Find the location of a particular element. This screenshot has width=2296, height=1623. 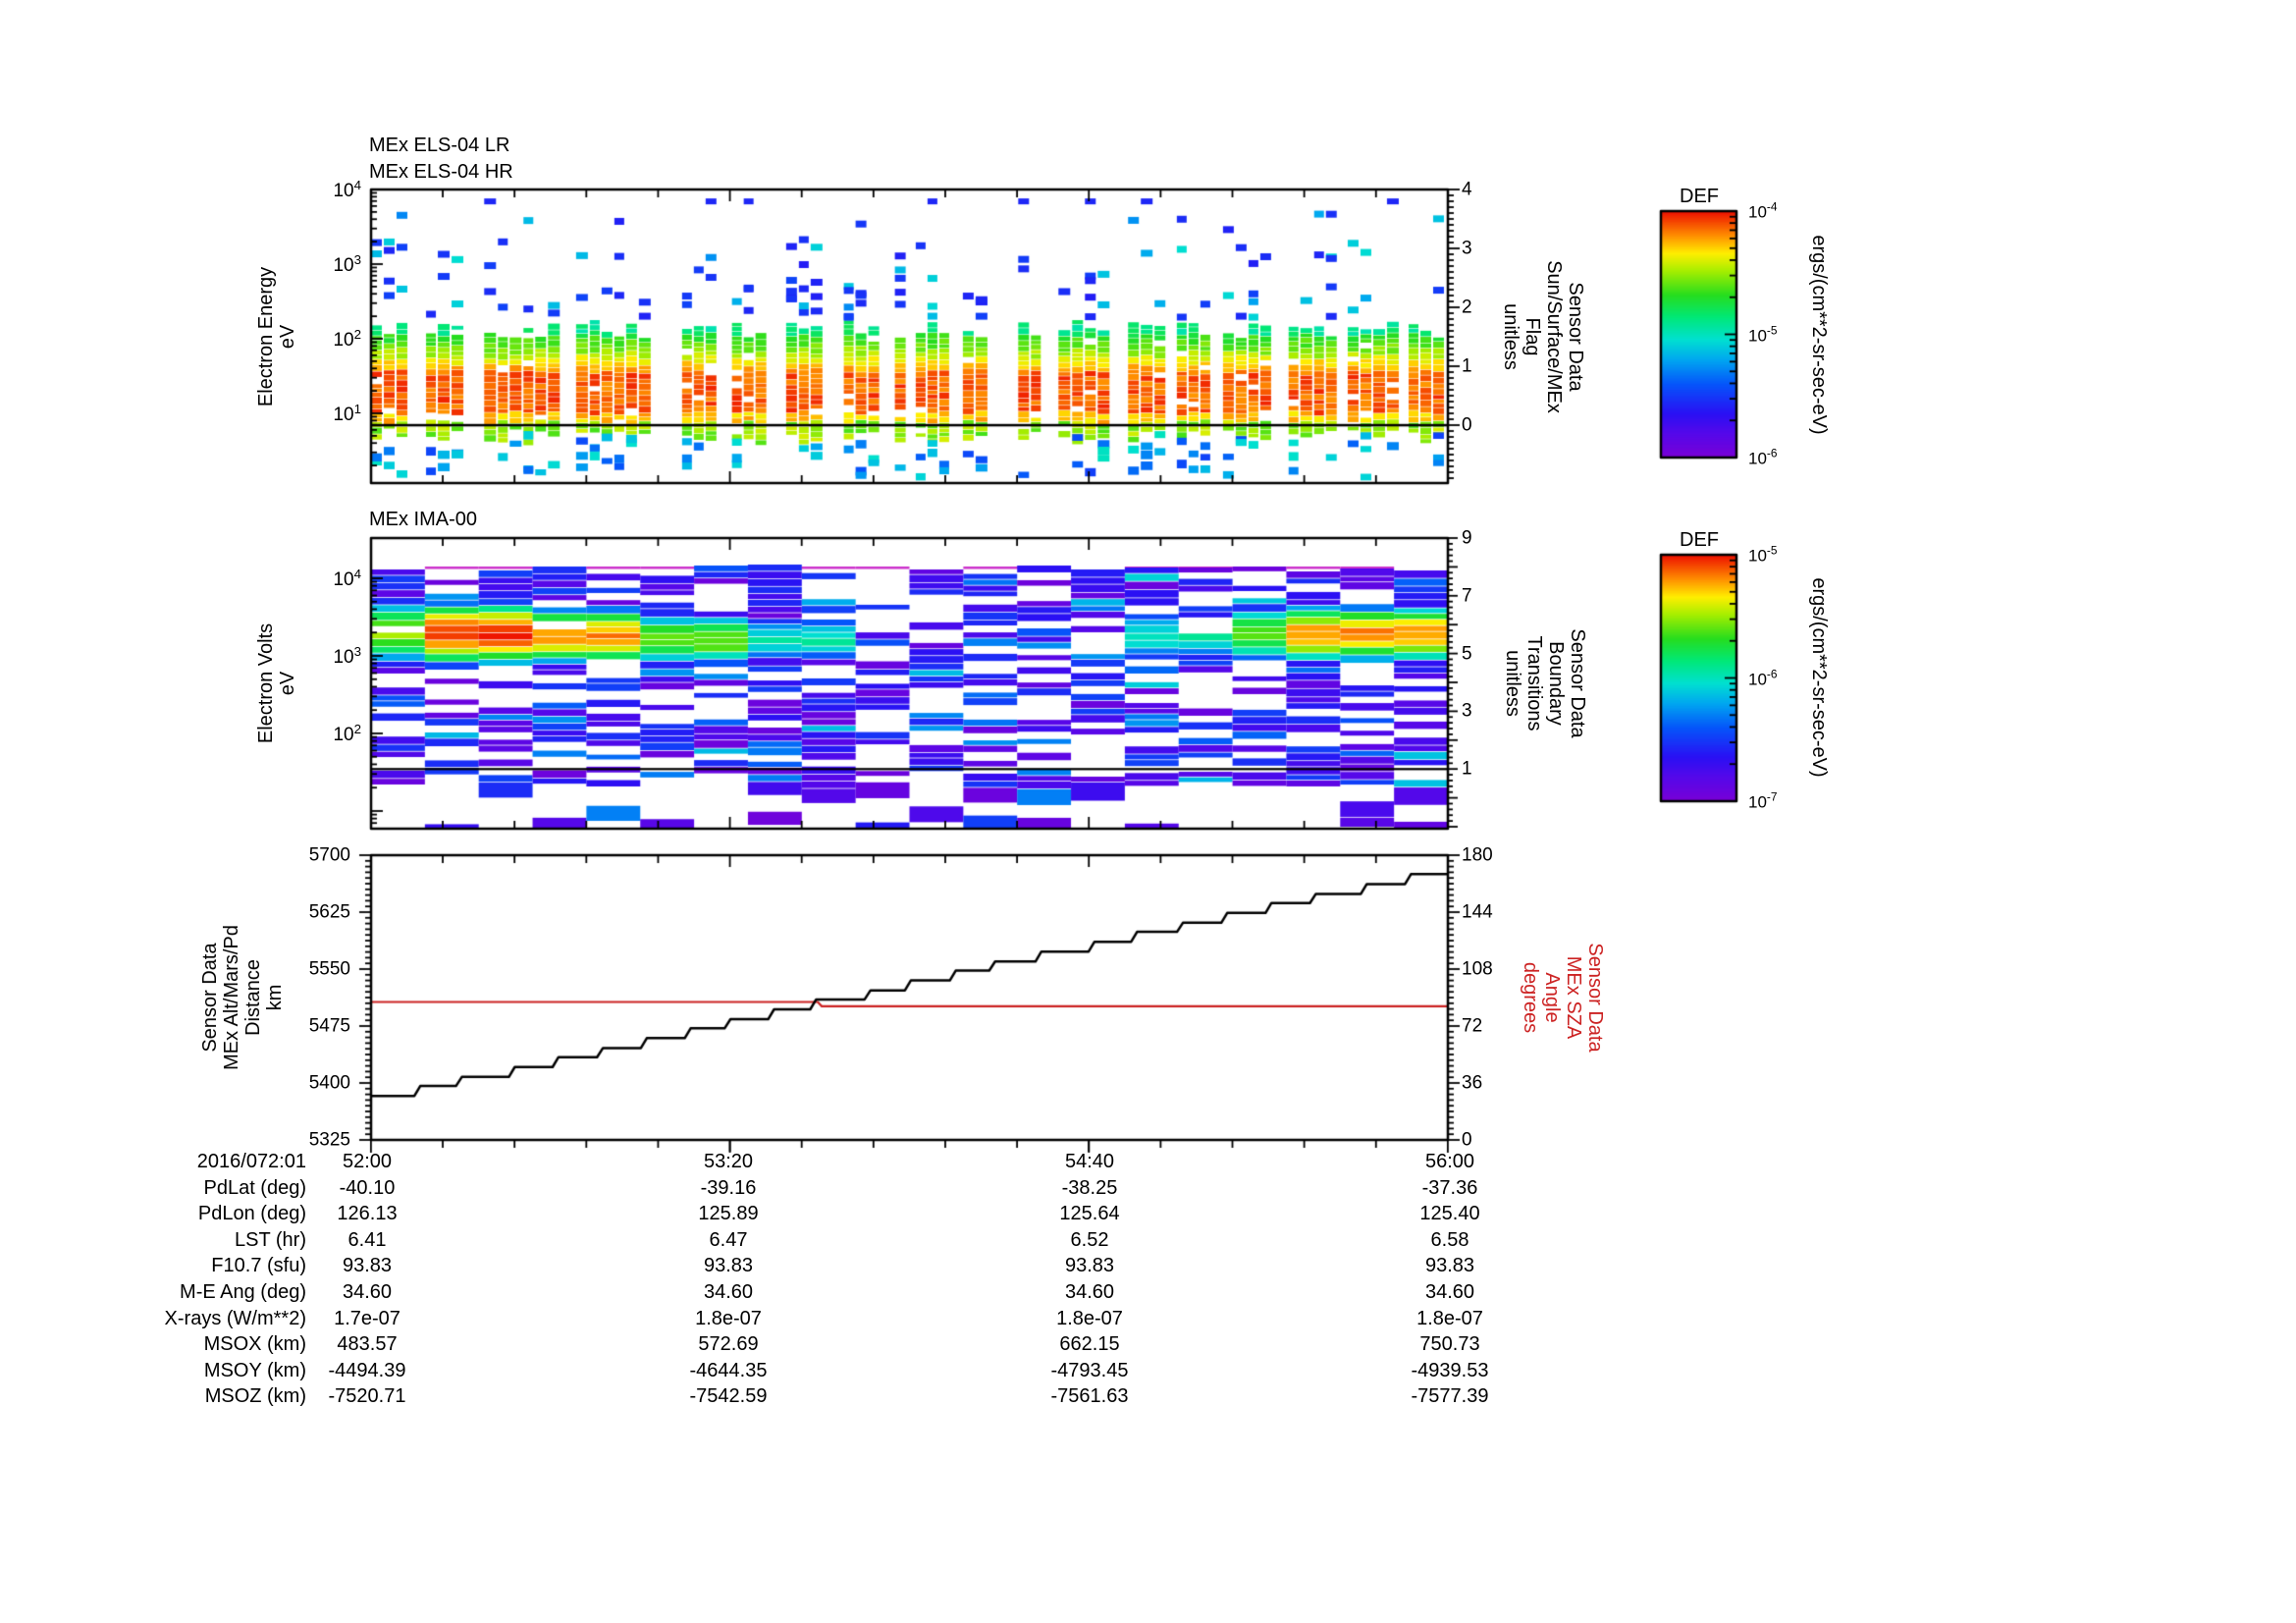

table-cell: 6.41 is located at coordinates (367, 1239).